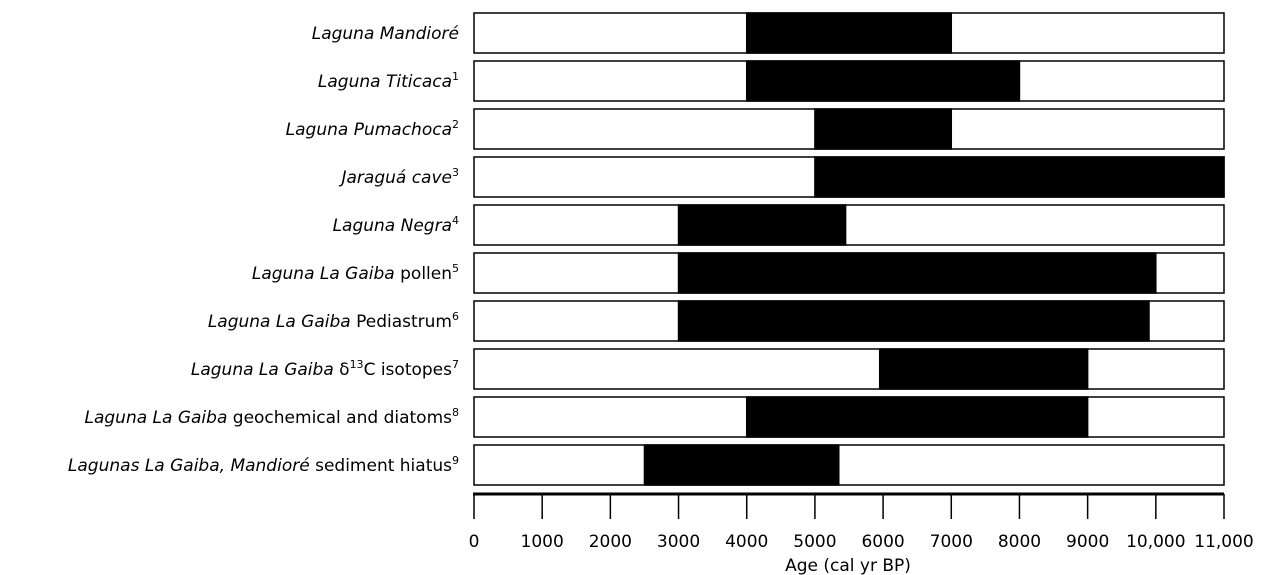 The height and width of the screenshot is (575, 1285). What do you see at coordinates (455, 364) in the screenshot?
I see `record-footnote-sup: 7` at bounding box center [455, 364].